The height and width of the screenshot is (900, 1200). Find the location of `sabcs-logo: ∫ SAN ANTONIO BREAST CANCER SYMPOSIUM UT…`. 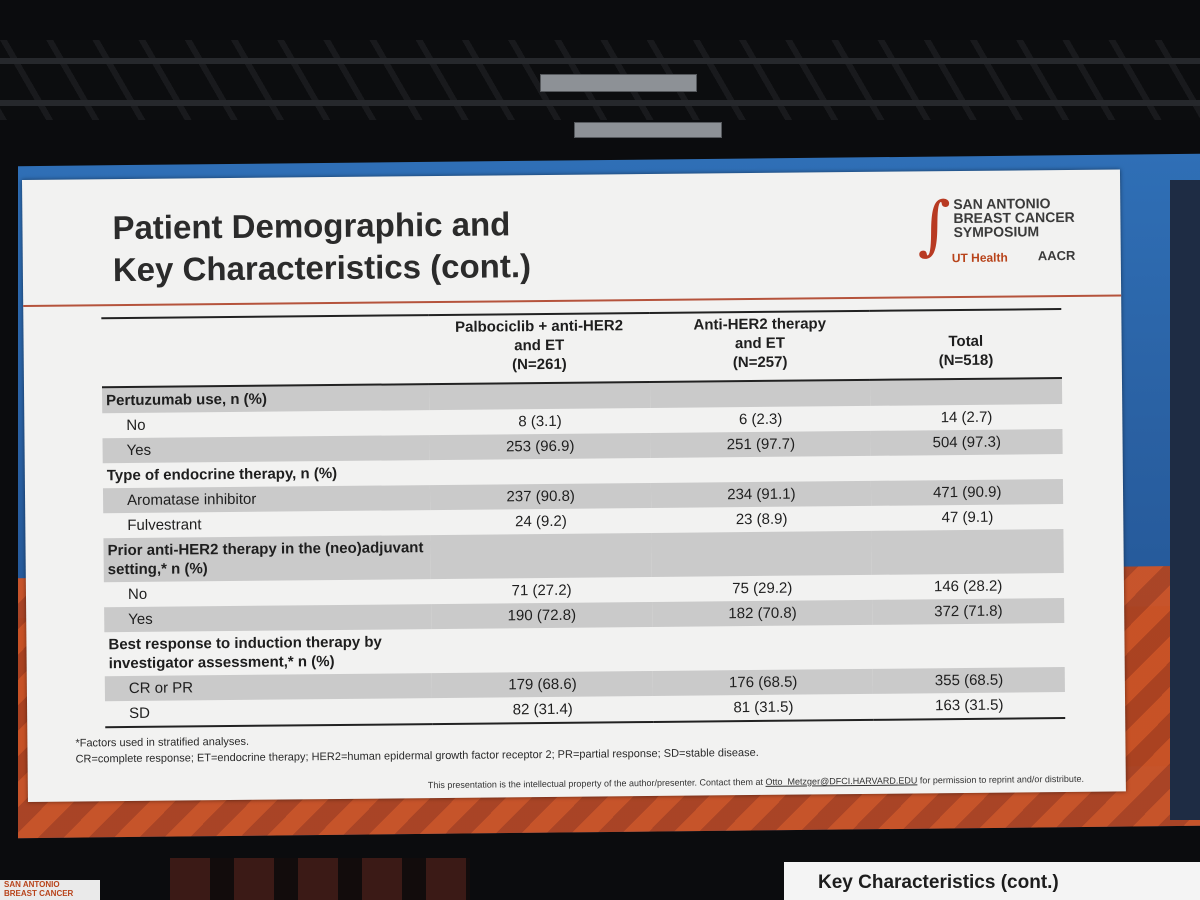

sabcs-logo: ∫ SAN ANTONIO BREAST CANCER SYMPOSIUM UT… is located at coordinates (1012, 236).